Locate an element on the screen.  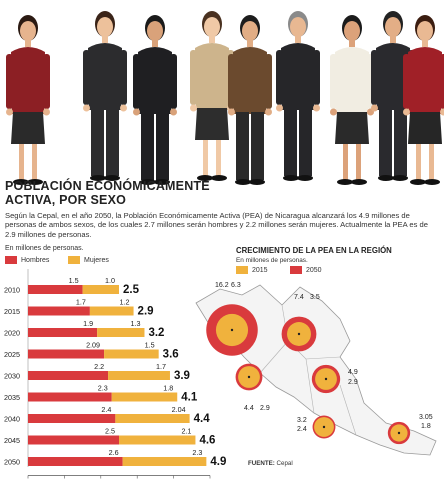
y-tick-label: 2020 is located at coordinates (12, 333).